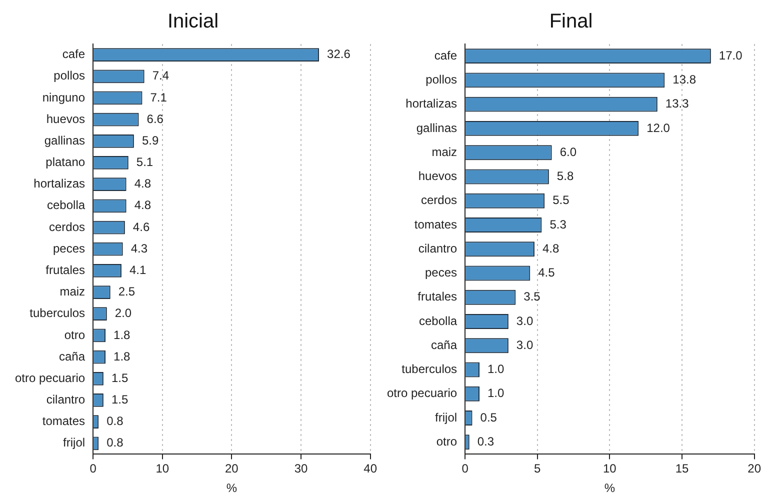 This screenshot has height=501, width=772. What do you see at coordinates (561, 200) in the screenshot?
I see `data-label: 5.5` at bounding box center [561, 200].